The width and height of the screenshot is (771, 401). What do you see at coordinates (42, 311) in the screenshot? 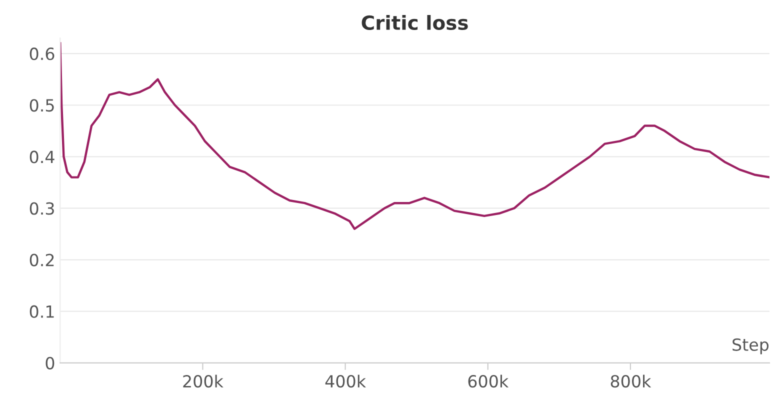
I see `y-tick-label: 0.1` at bounding box center [42, 311].